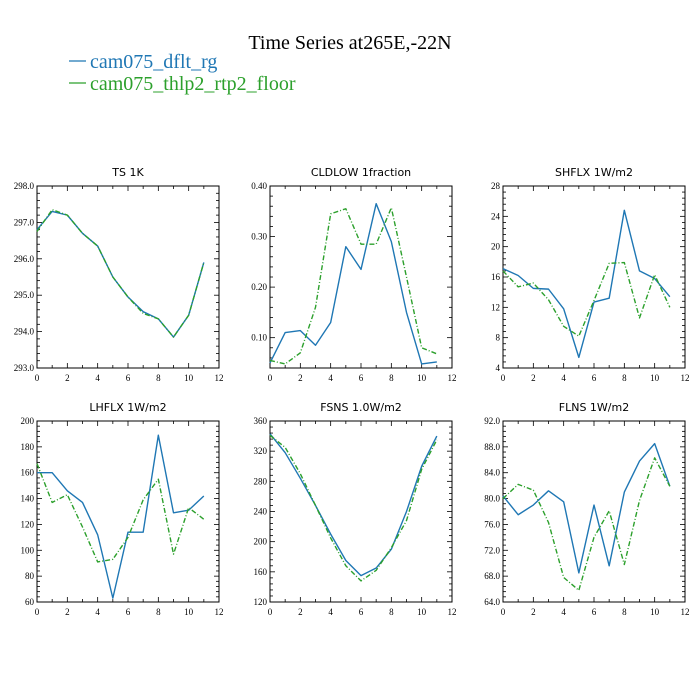 The width and height of the screenshot is (700, 700). Describe the element at coordinates (495, 307) in the screenshot. I see `y-tick-label: 12` at that location.